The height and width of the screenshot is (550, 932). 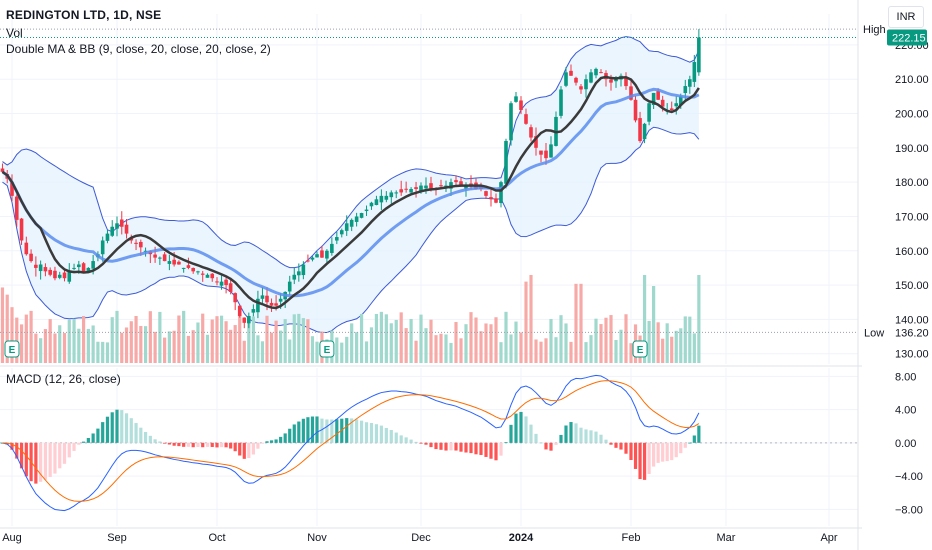 I want to click on volume-legend: Vol, so click(x=14, y=33).